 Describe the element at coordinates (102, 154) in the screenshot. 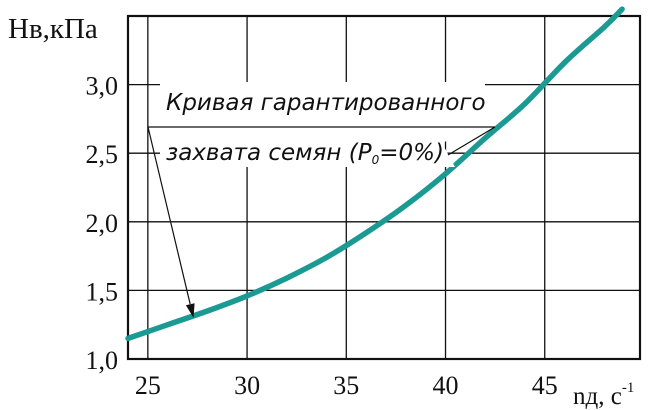

I see `y-tick-label: 2,5` at that location.